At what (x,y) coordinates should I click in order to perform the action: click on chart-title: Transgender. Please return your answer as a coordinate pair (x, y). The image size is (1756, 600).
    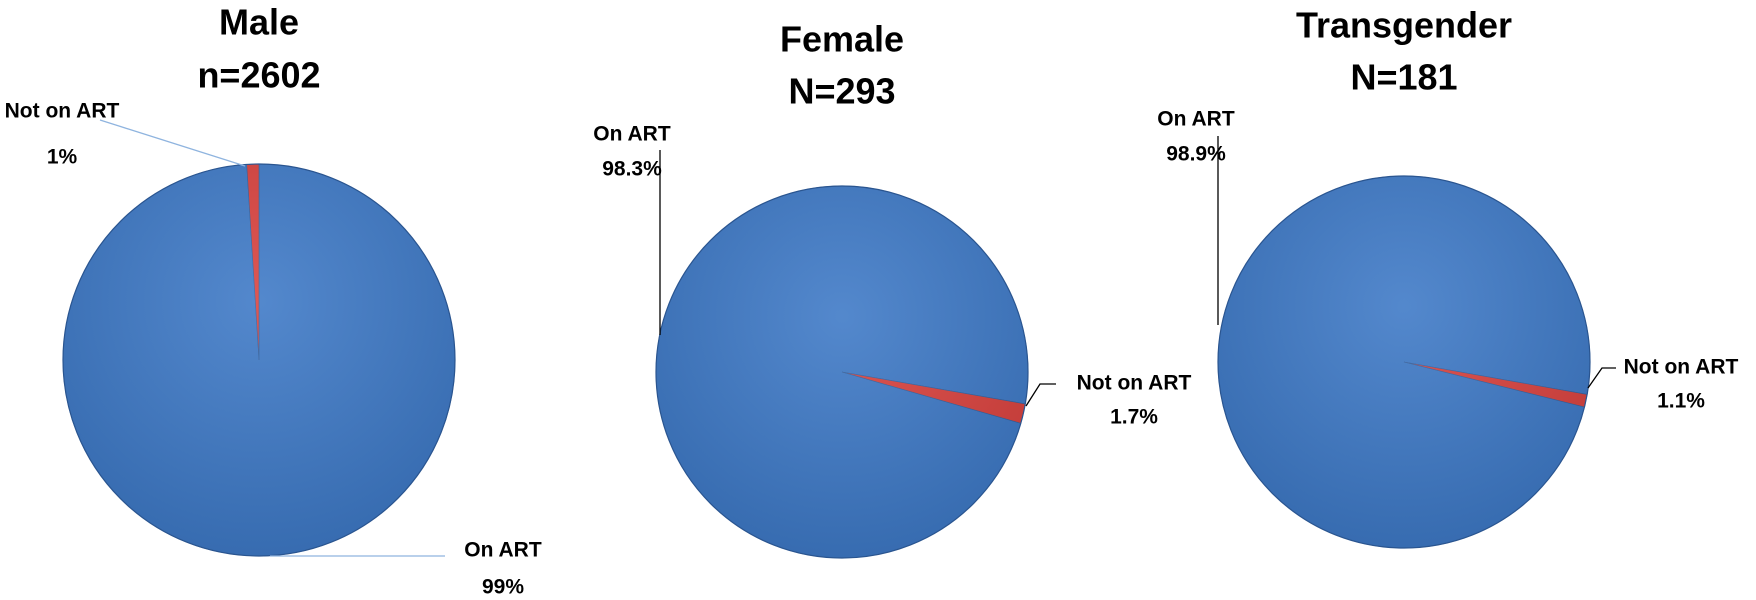
    Looking at the image, I should click on (1404, 25).